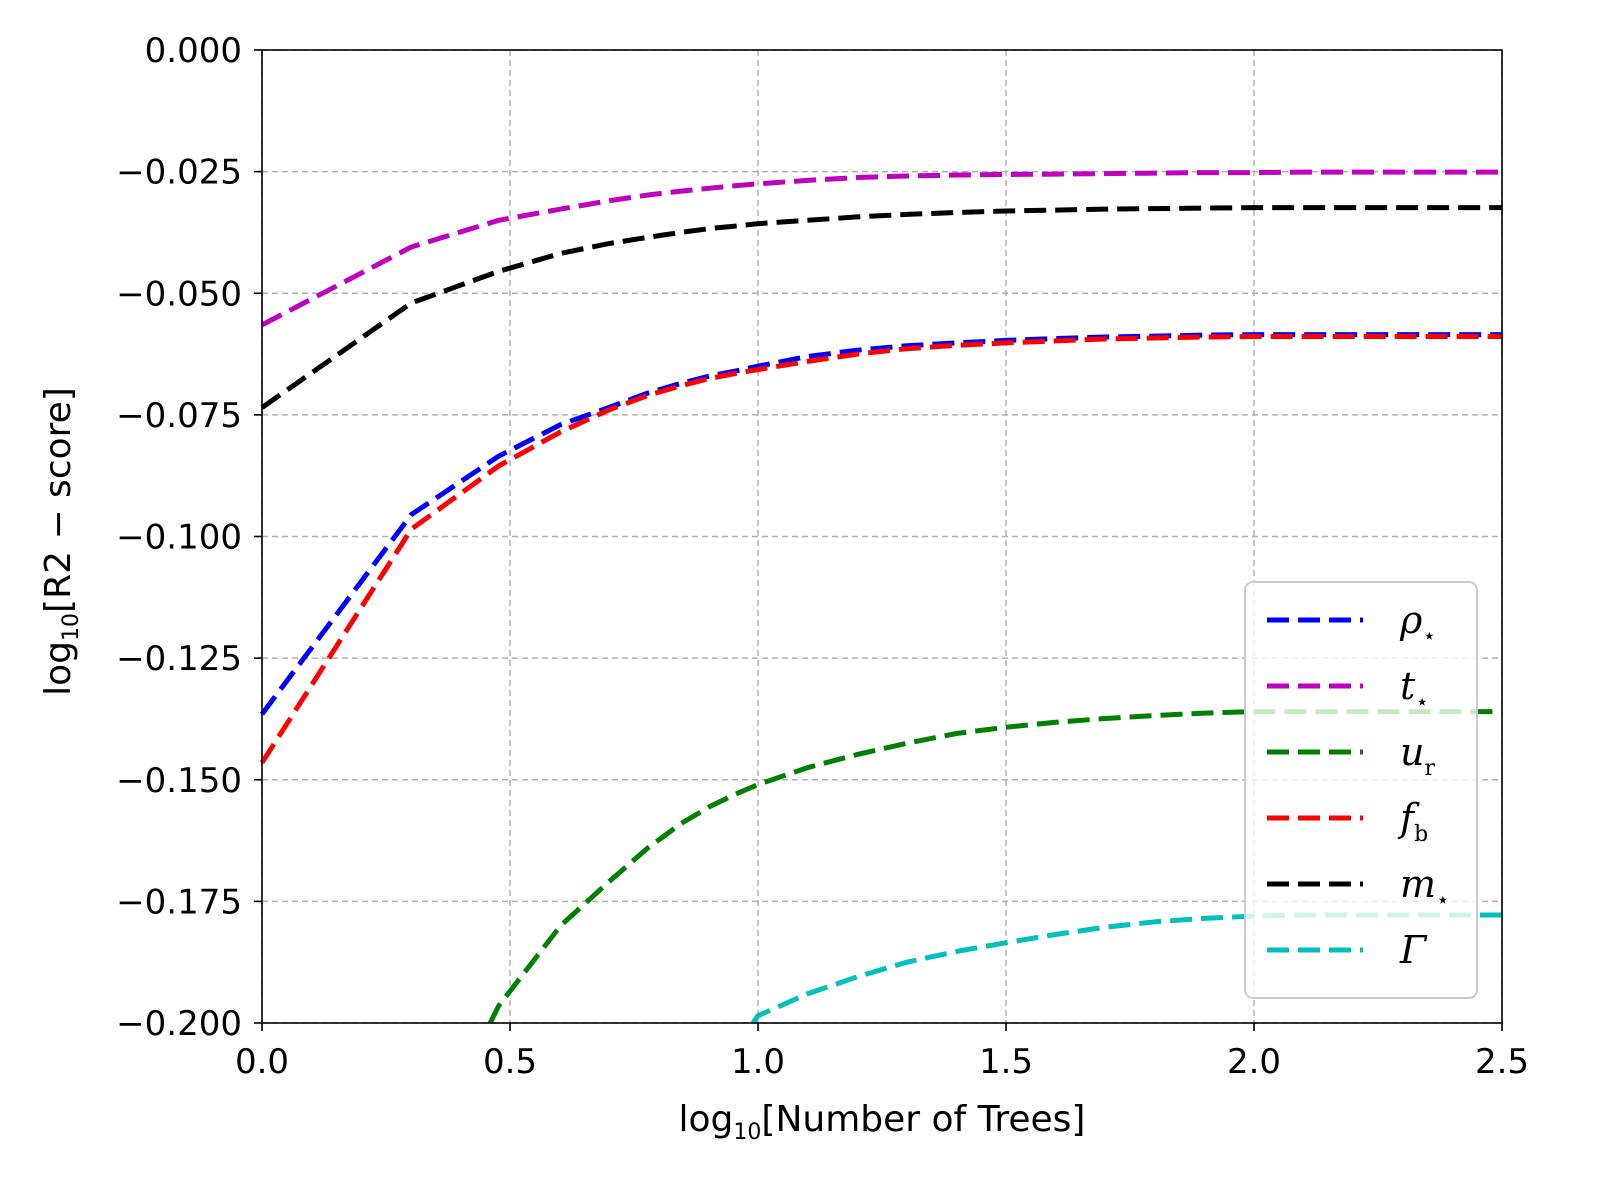 The image size is (1600, 1200). Describe the element at coordinates (1006, 1062) in the screenshot. I see `x-tick-label: 1.5` at that location.